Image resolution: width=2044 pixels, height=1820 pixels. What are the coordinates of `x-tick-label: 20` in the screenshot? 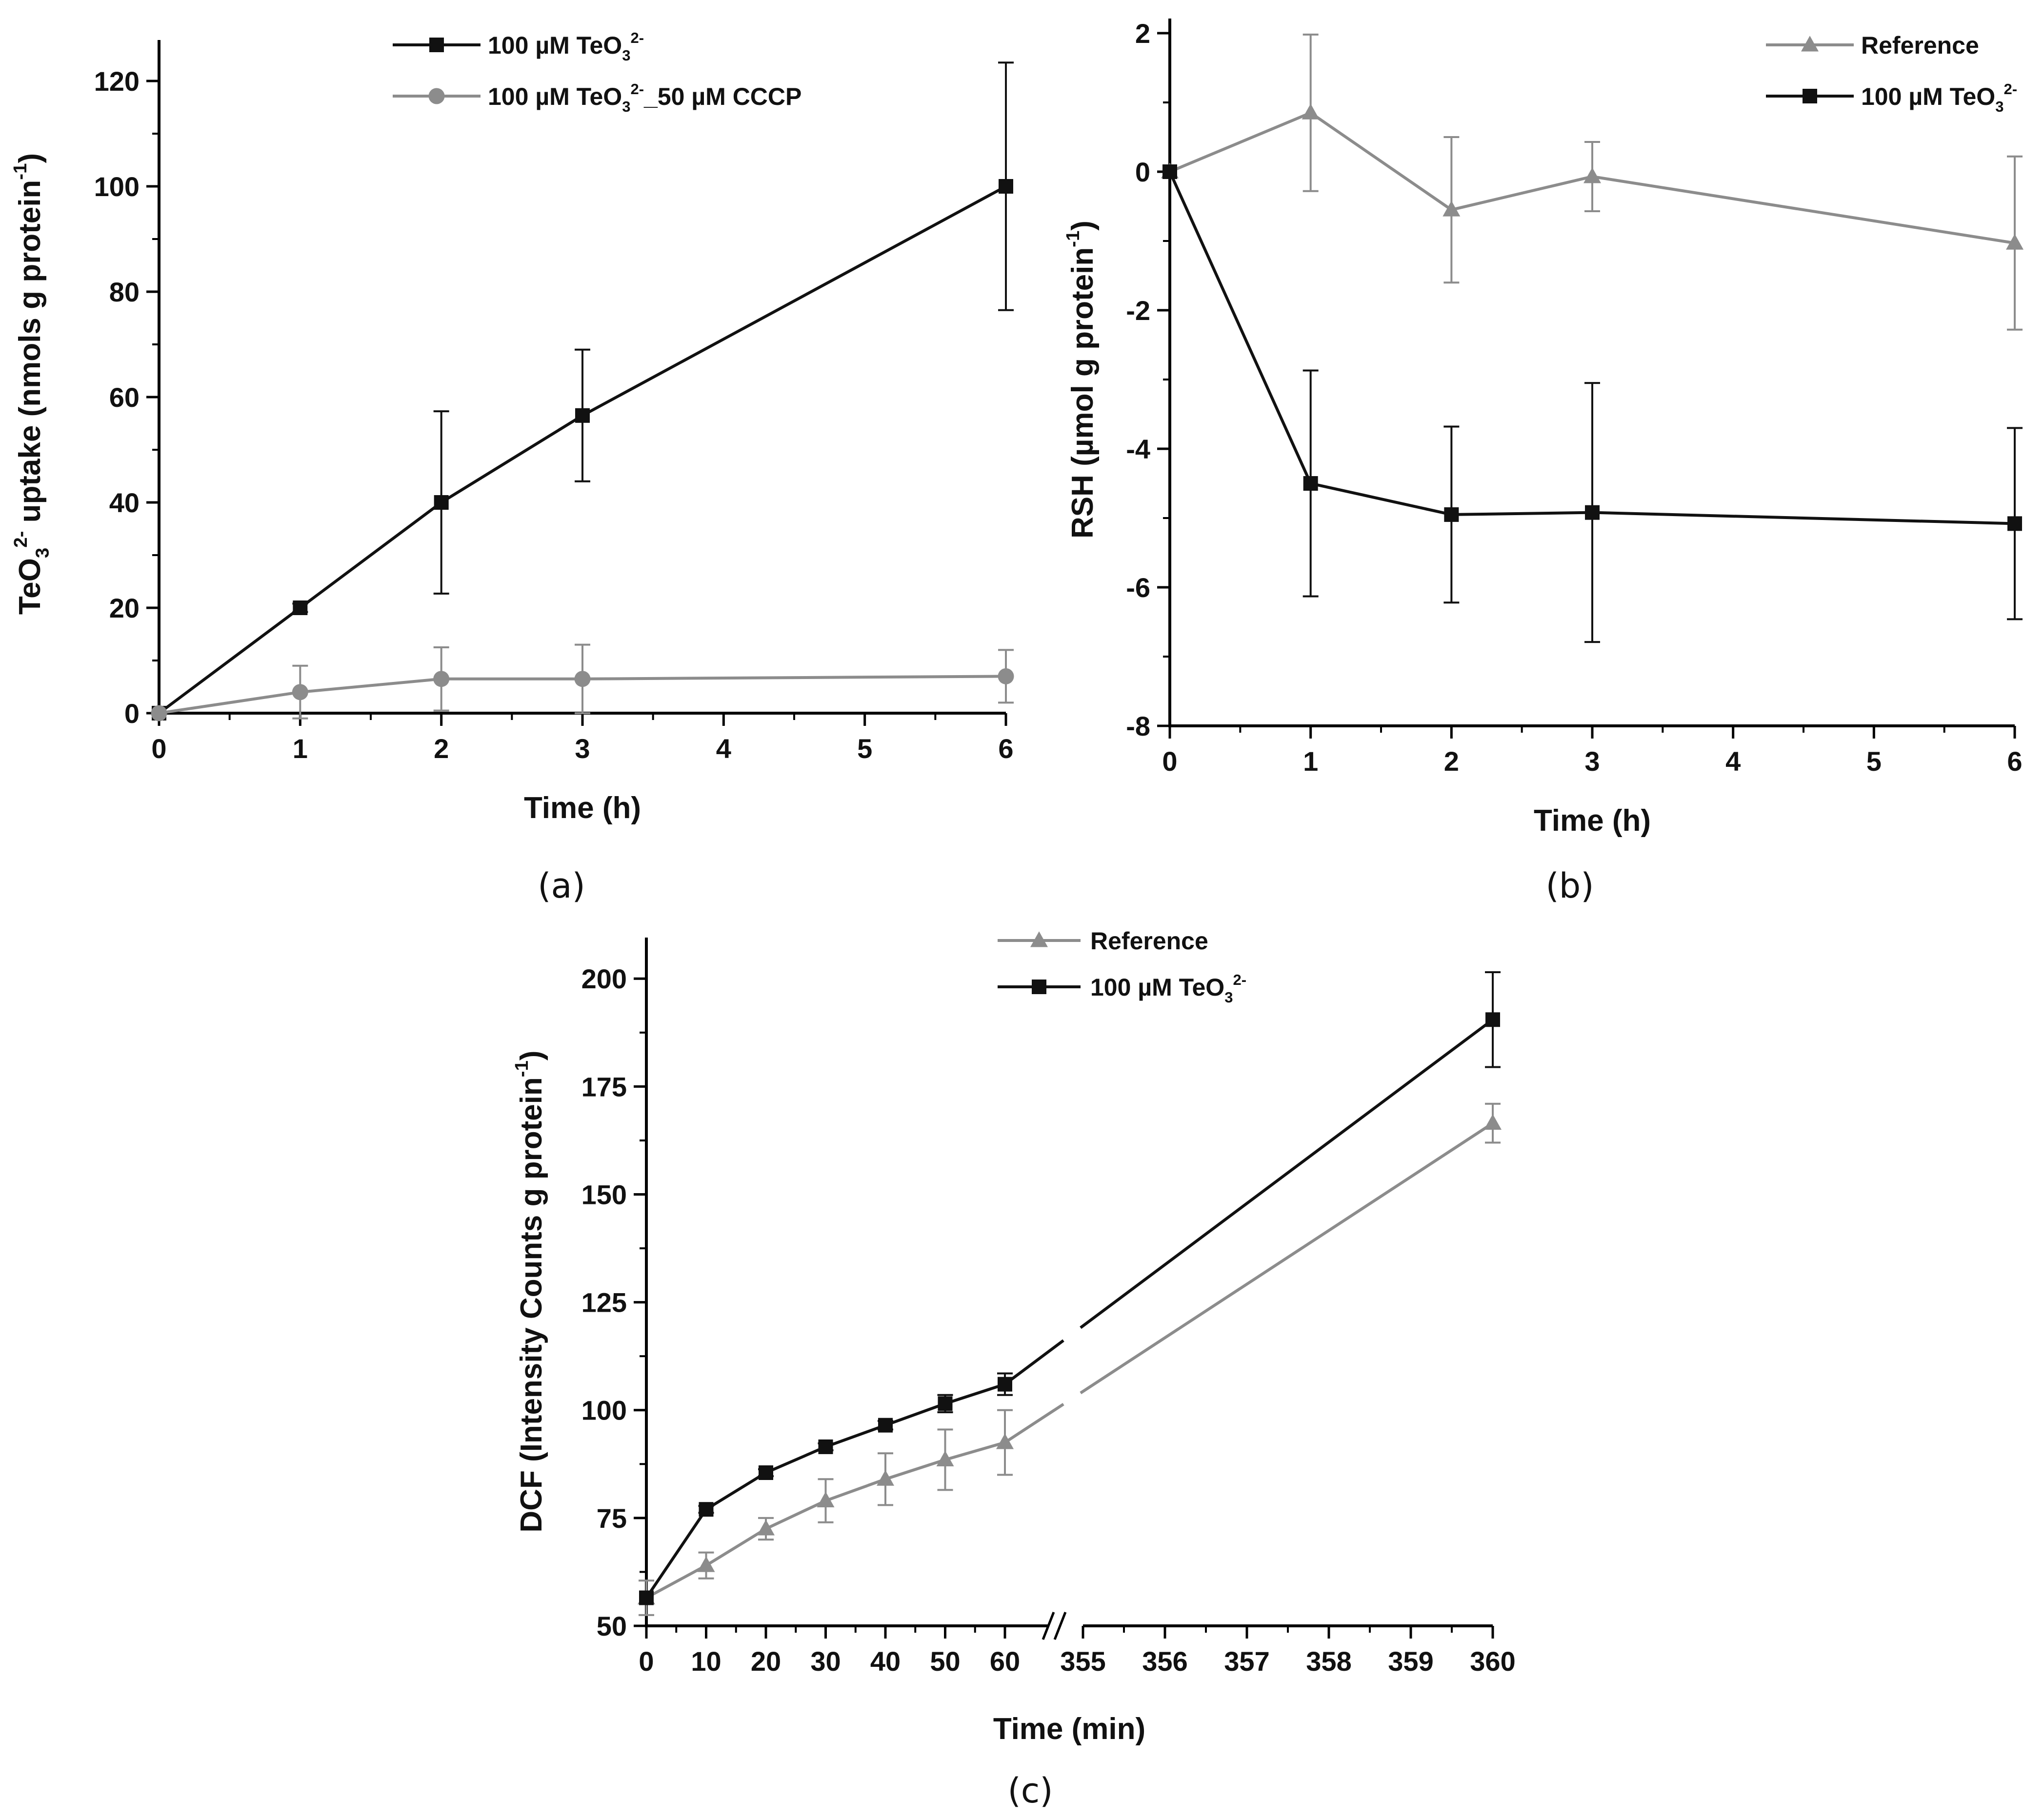 It's located at (766, 1661).